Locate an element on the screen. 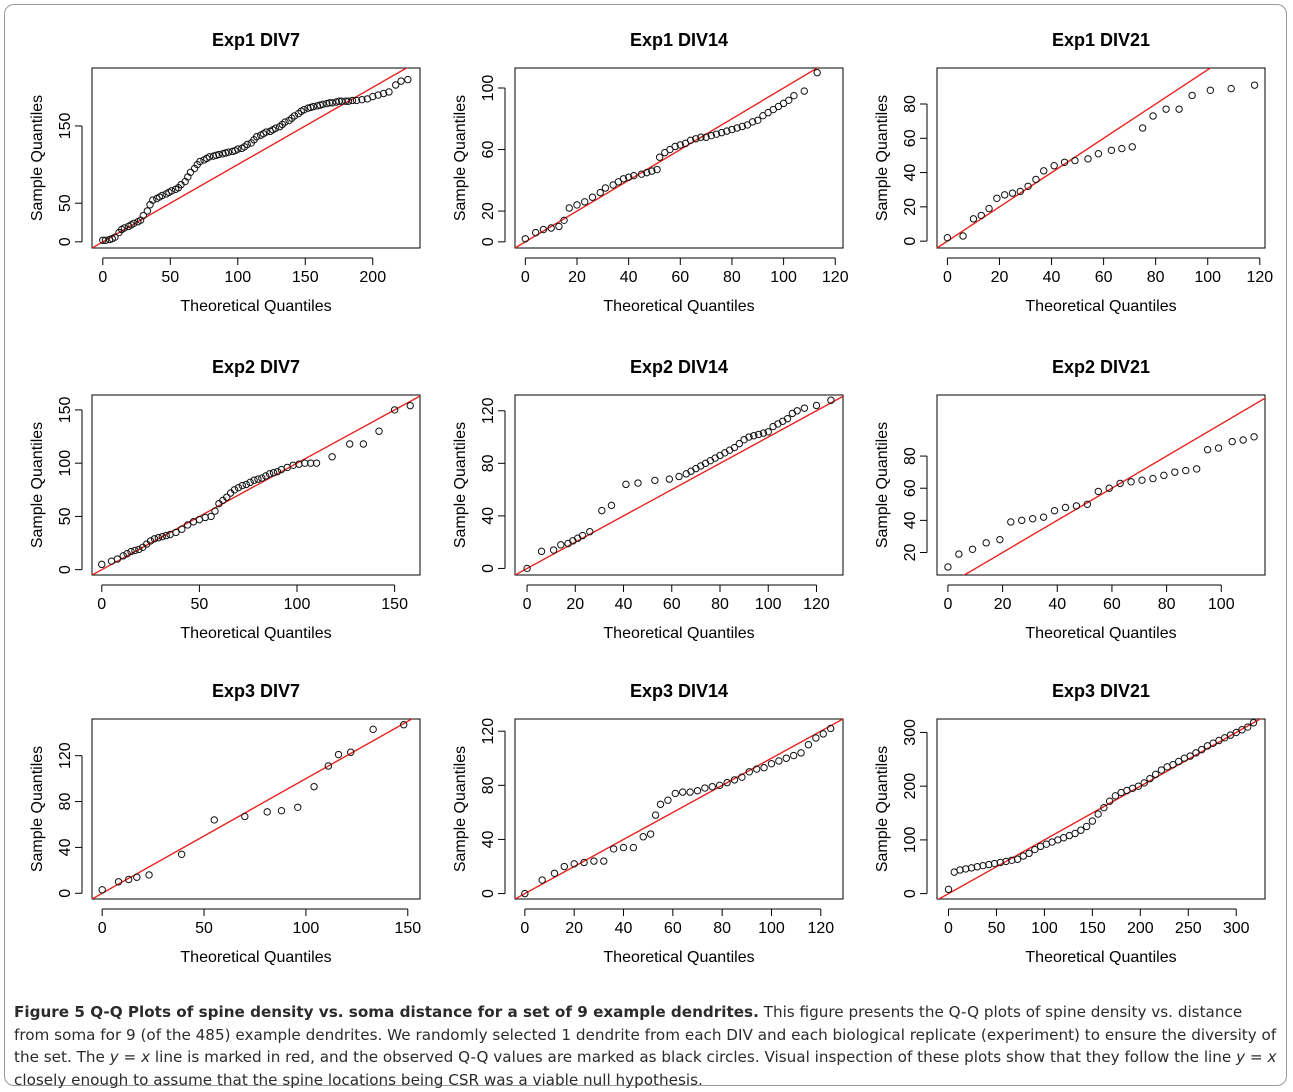 The width and height of the screenshot is (1293, 1092). chart-title: Exp2 DIV21 is located at coordinates (1101, 367).